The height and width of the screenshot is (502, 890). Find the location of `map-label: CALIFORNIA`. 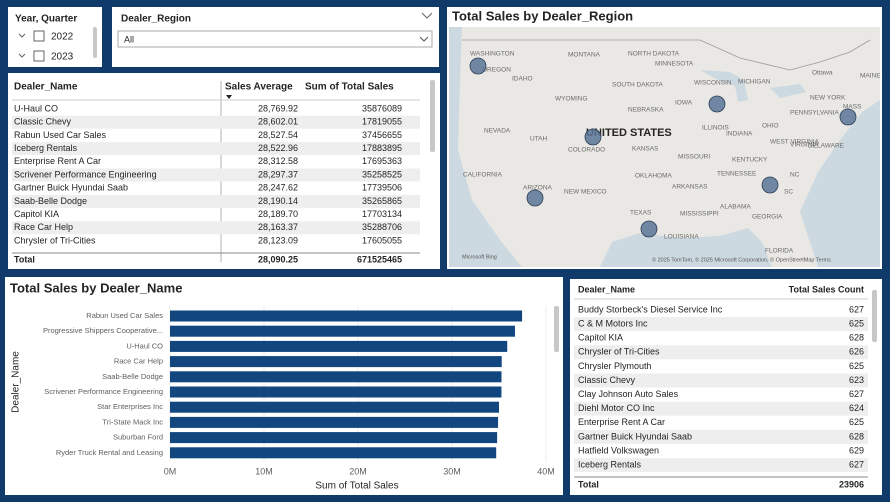

map-label: CALIFORNIA is located at coordinates (483, 175).